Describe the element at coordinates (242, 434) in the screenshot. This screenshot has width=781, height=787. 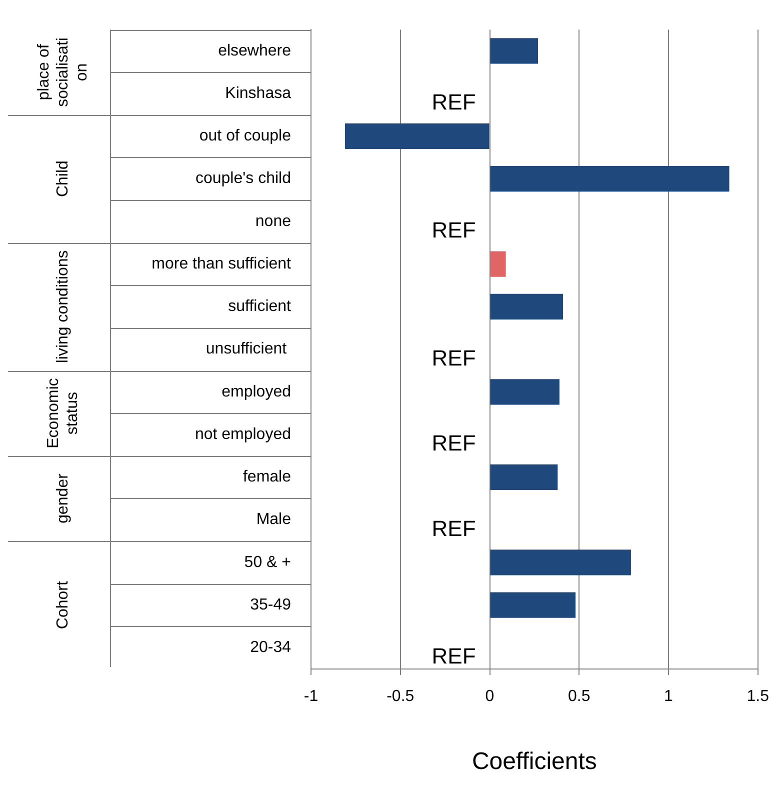
I see `y-tick-label: not employed` at that location.